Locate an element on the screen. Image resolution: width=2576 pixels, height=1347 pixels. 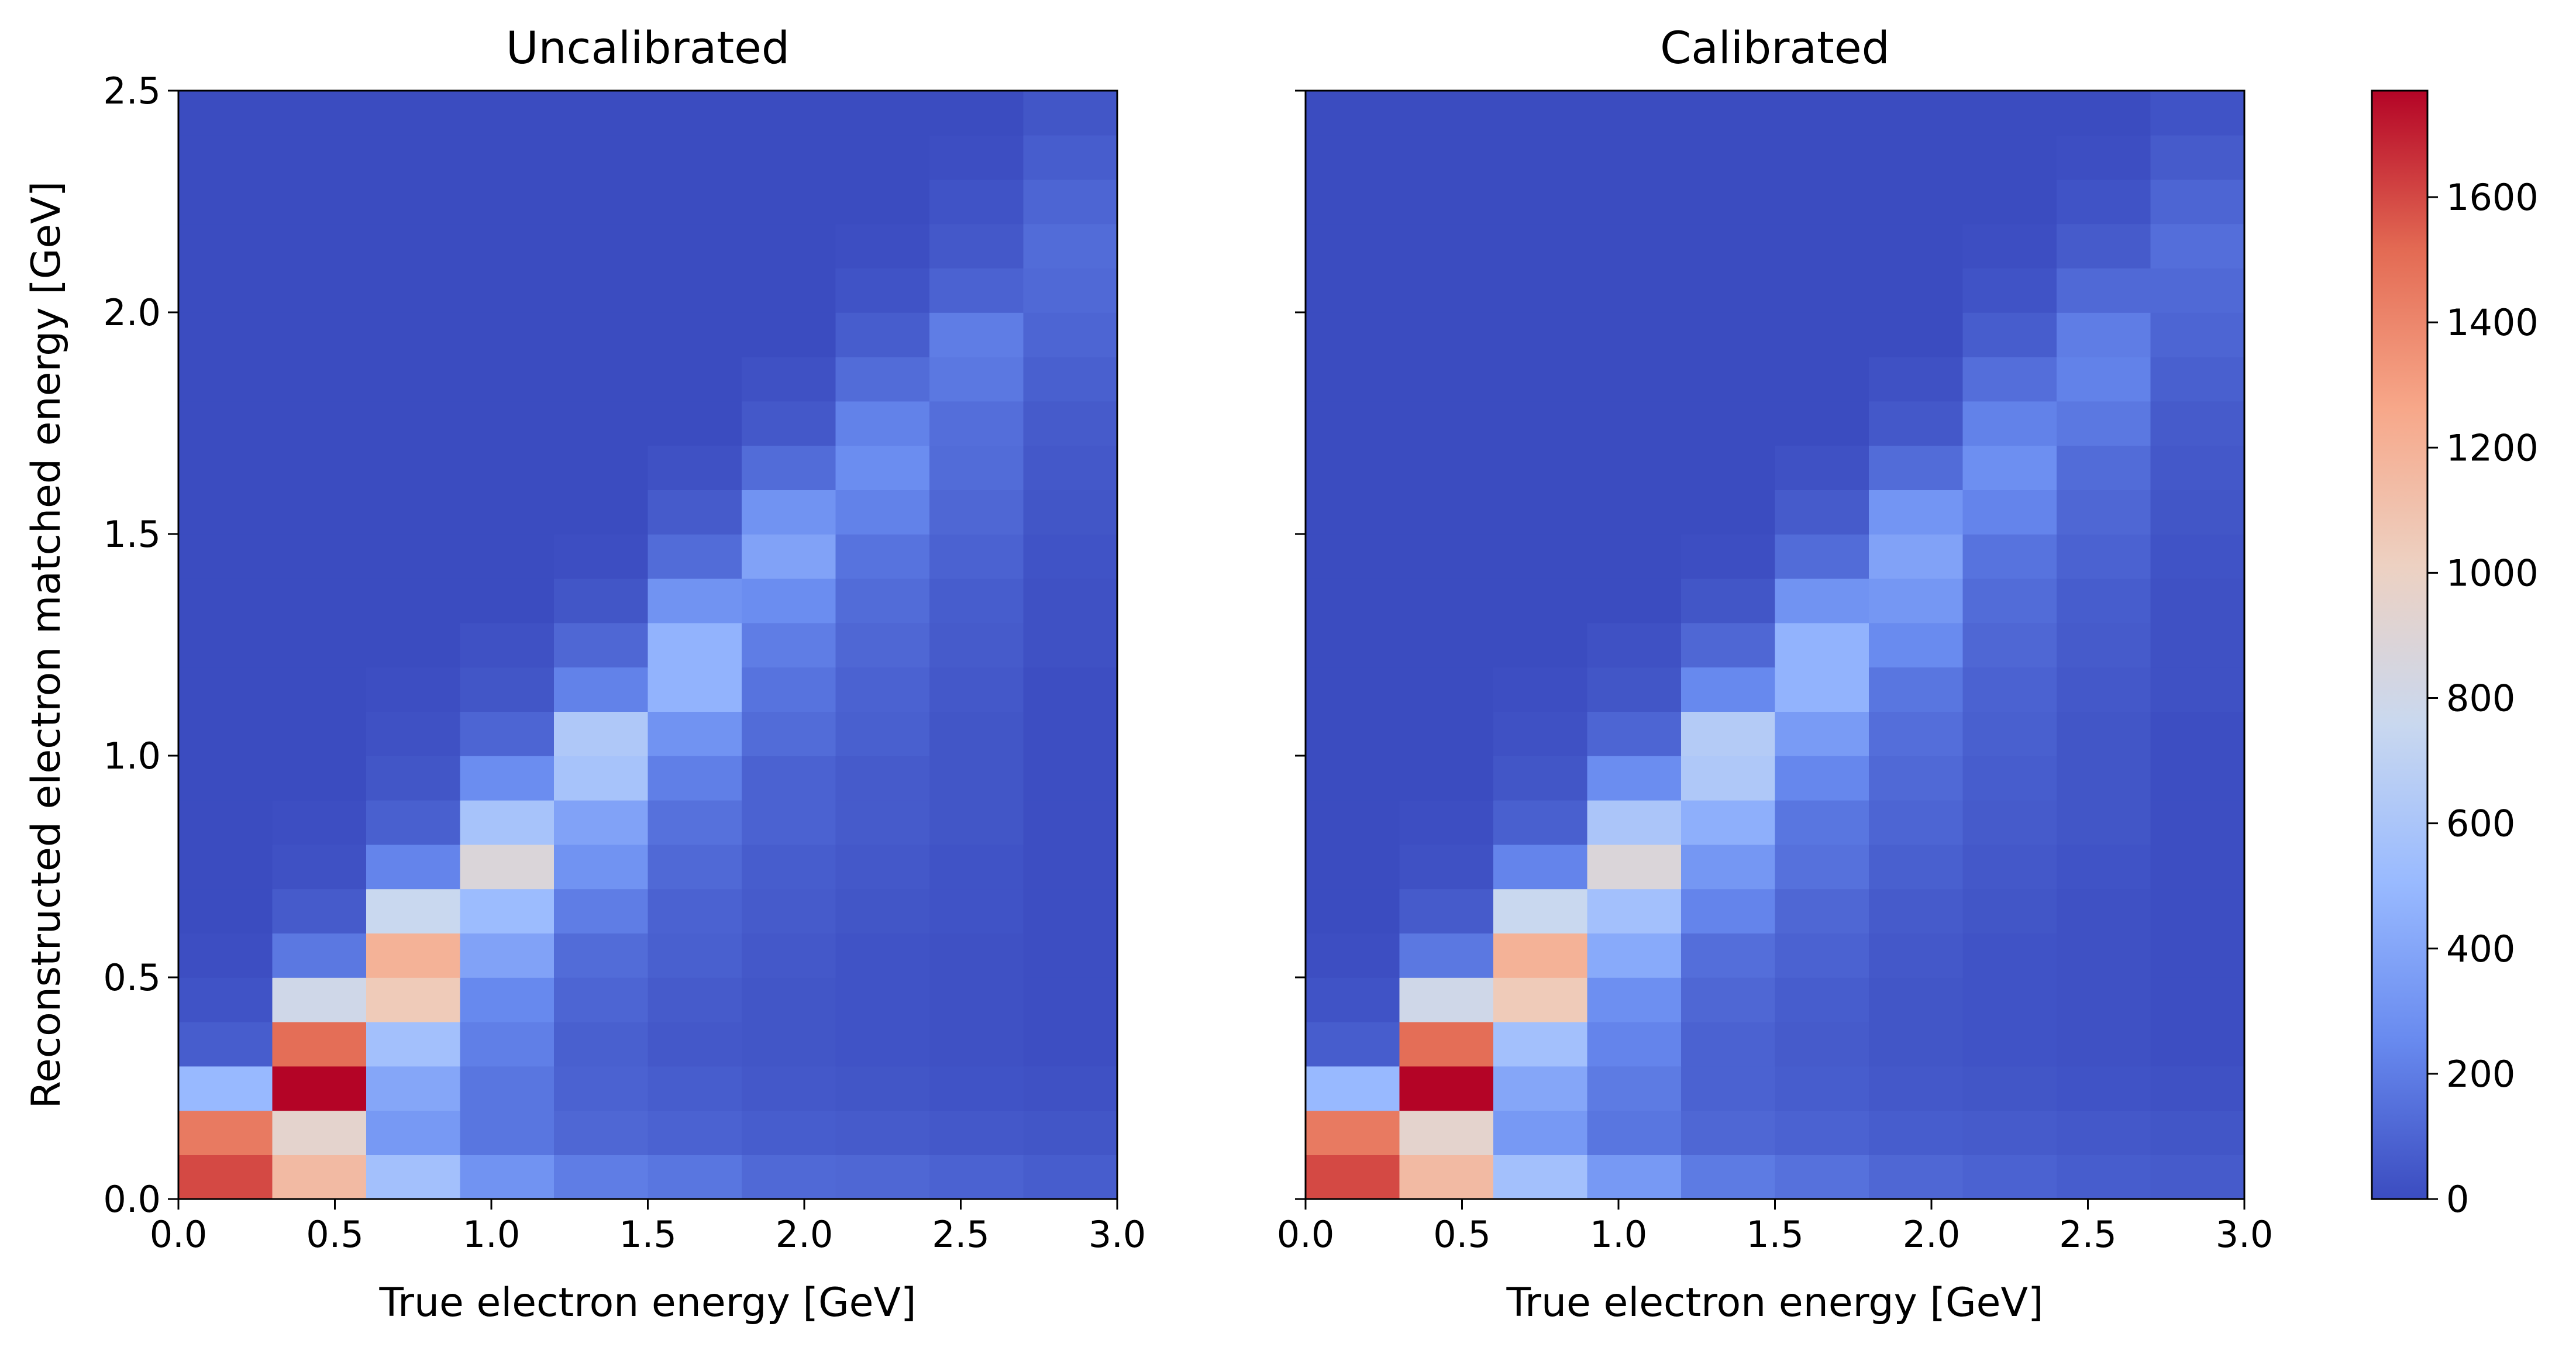
x-axis-label: True electron energy [GeV] is located at coordinates (647, 1303).